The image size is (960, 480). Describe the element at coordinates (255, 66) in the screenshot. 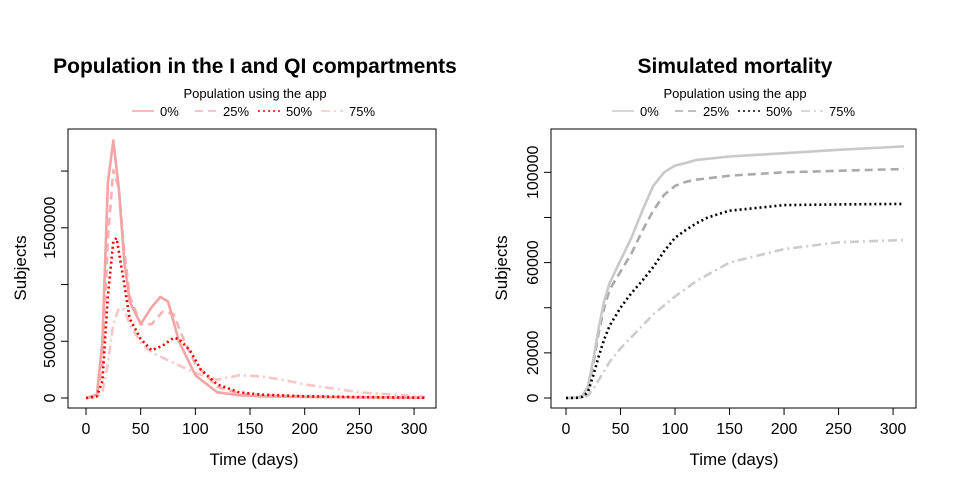

I see `chart-title: Population in the I and QI compartments` at that location.